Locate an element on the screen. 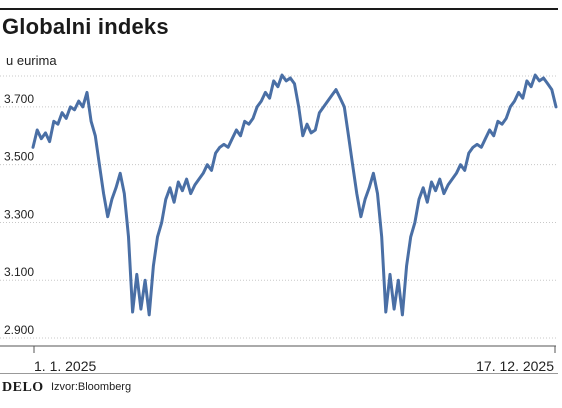 The image size is (562, 408). y-tick-labels: 3.700 3.500 3.300 3.100 2.900 is located at coordinates (19, 214).